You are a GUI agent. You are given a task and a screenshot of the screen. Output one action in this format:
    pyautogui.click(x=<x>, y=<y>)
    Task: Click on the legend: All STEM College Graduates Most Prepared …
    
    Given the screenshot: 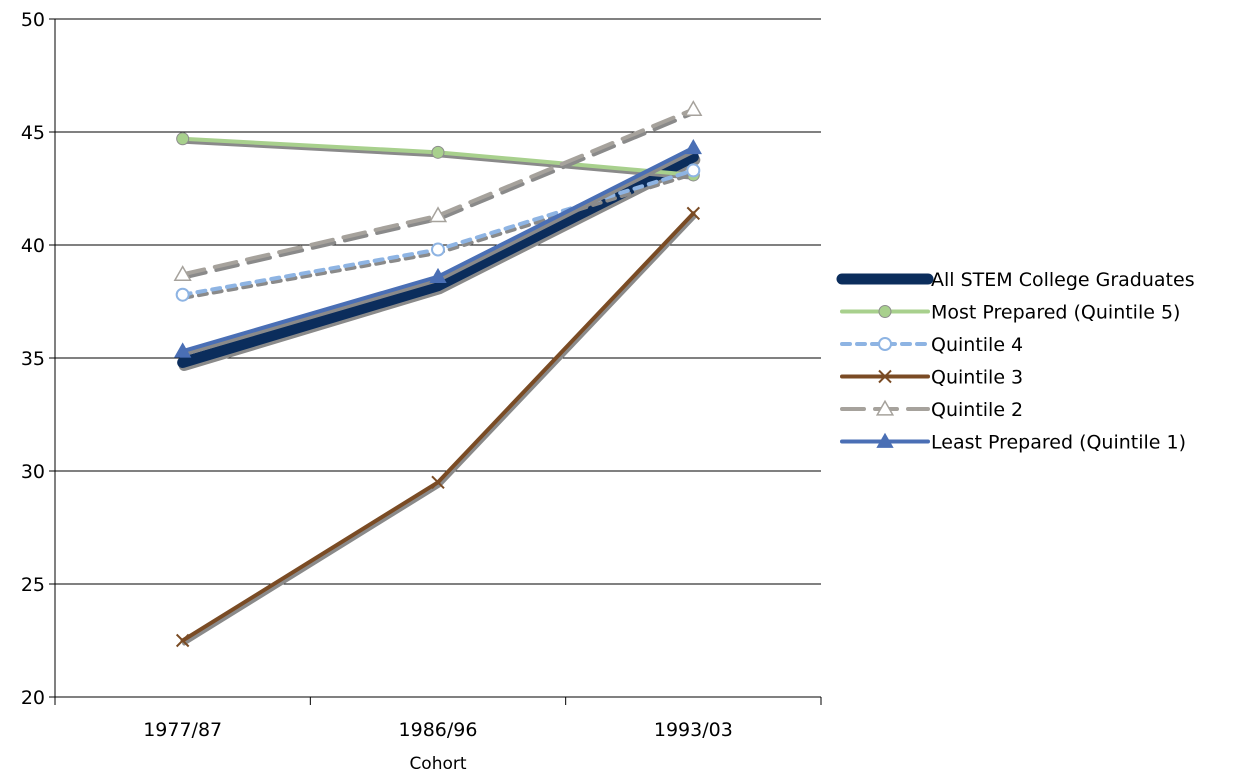 What is the action you would take?
    pyautogui.click(x=1015, y=361)
    